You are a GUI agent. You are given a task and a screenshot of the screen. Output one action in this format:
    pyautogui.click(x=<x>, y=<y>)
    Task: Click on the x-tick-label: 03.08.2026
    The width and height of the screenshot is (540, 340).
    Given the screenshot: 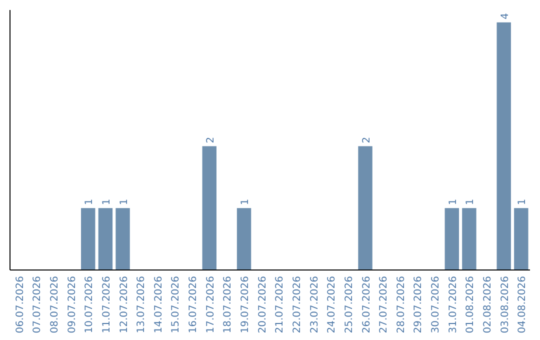 What is the action you would take?
    pyautogui.click(x=505, y=305)
    